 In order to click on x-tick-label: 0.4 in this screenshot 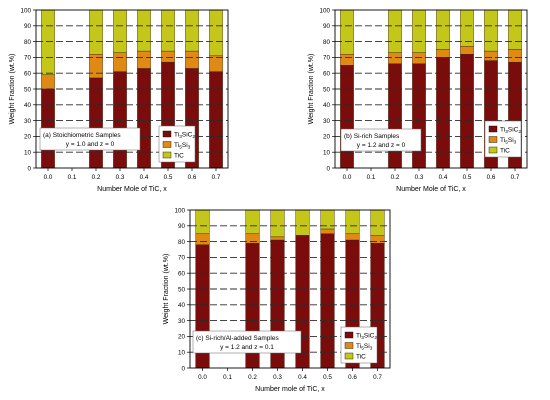, I will do `click(144, 177)`.